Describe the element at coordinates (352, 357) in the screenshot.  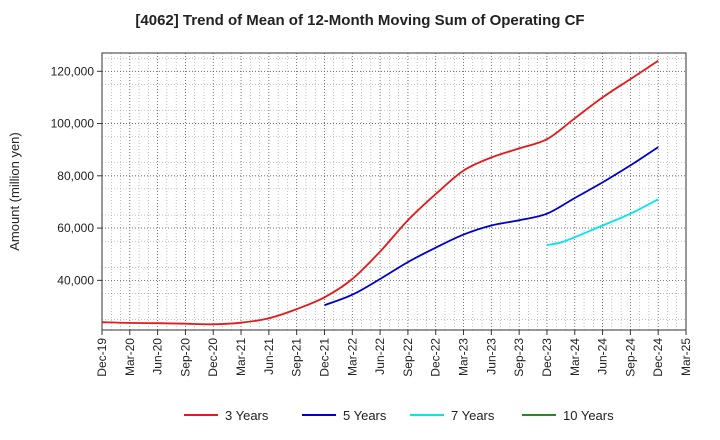
I see `x-tick-label: Mar-22` at that location.